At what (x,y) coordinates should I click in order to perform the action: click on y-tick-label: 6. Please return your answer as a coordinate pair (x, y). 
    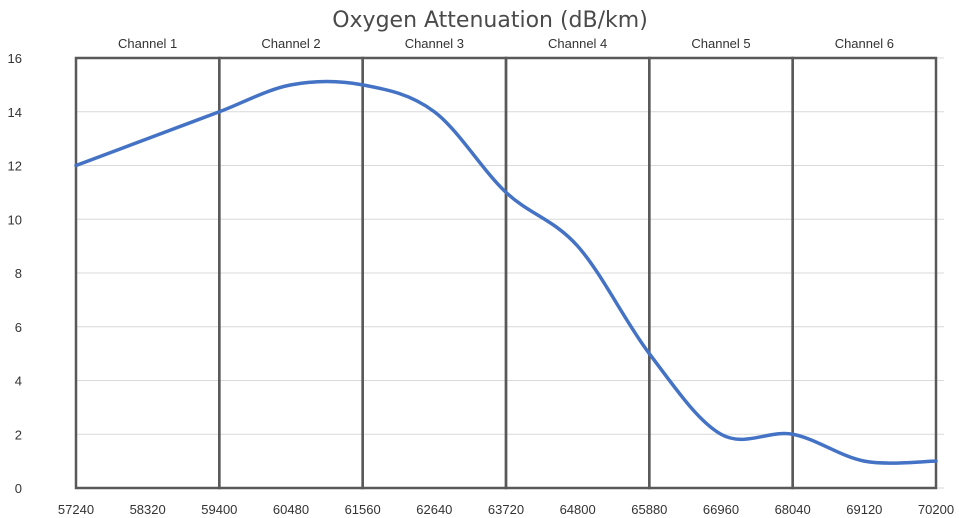
    Looking at the image, I should click on (18, 327).